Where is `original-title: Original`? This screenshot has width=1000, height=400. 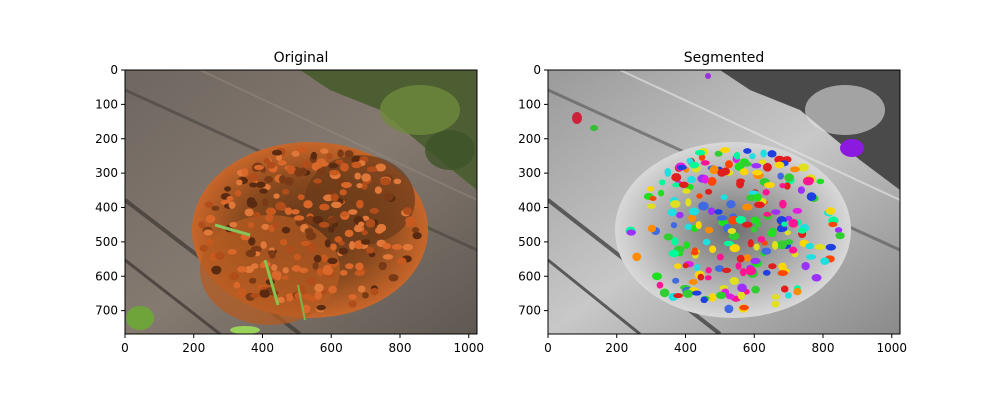
original-title: Original is located at coordinates (301, 58).